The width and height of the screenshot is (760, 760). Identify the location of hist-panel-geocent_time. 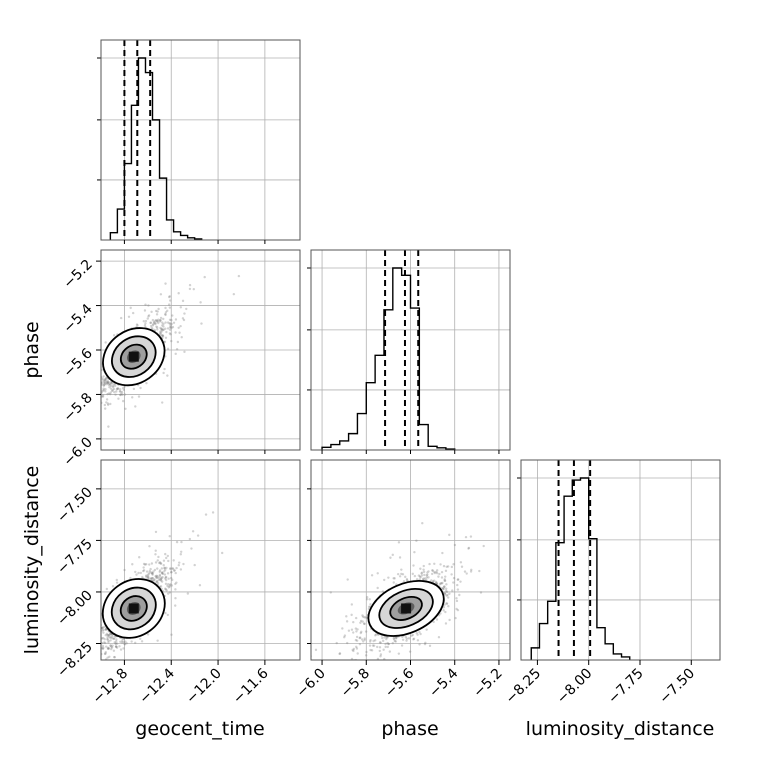
(198, 140).